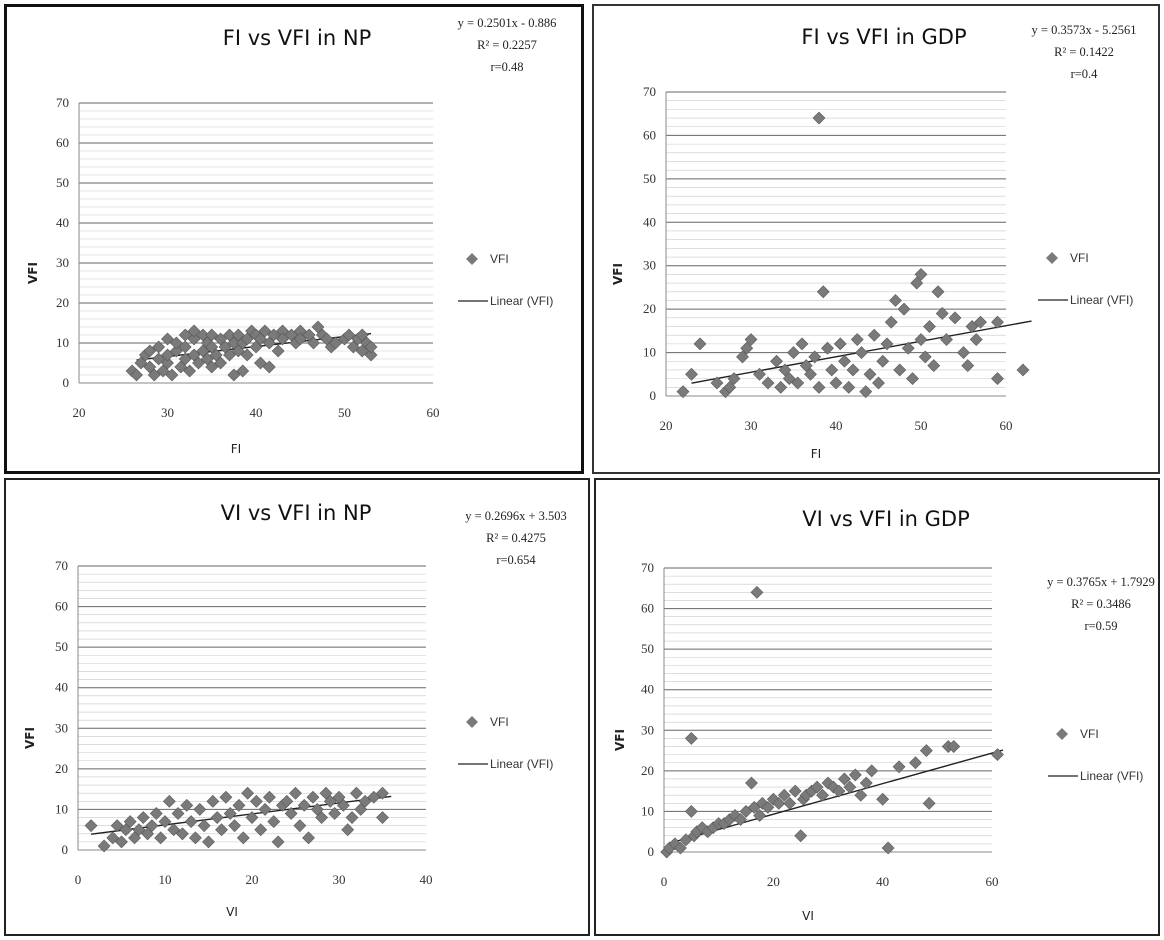 The width and height of the screenshot is (1164, 940). I want to click on major-gridlines, so click(252, 687).